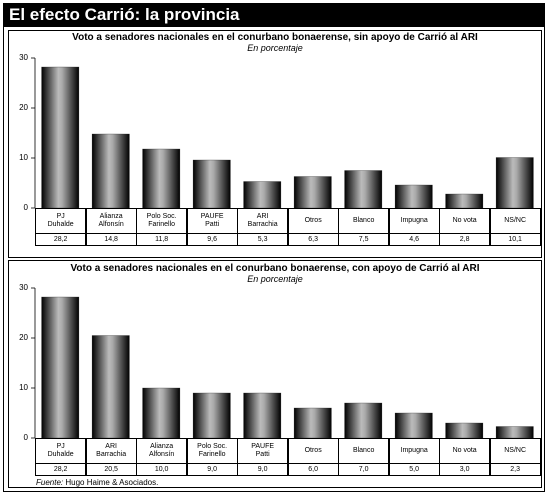 The height and width of the screenshot is (497, 550). I want to click on value-label: 11,8, so click(162, 239).